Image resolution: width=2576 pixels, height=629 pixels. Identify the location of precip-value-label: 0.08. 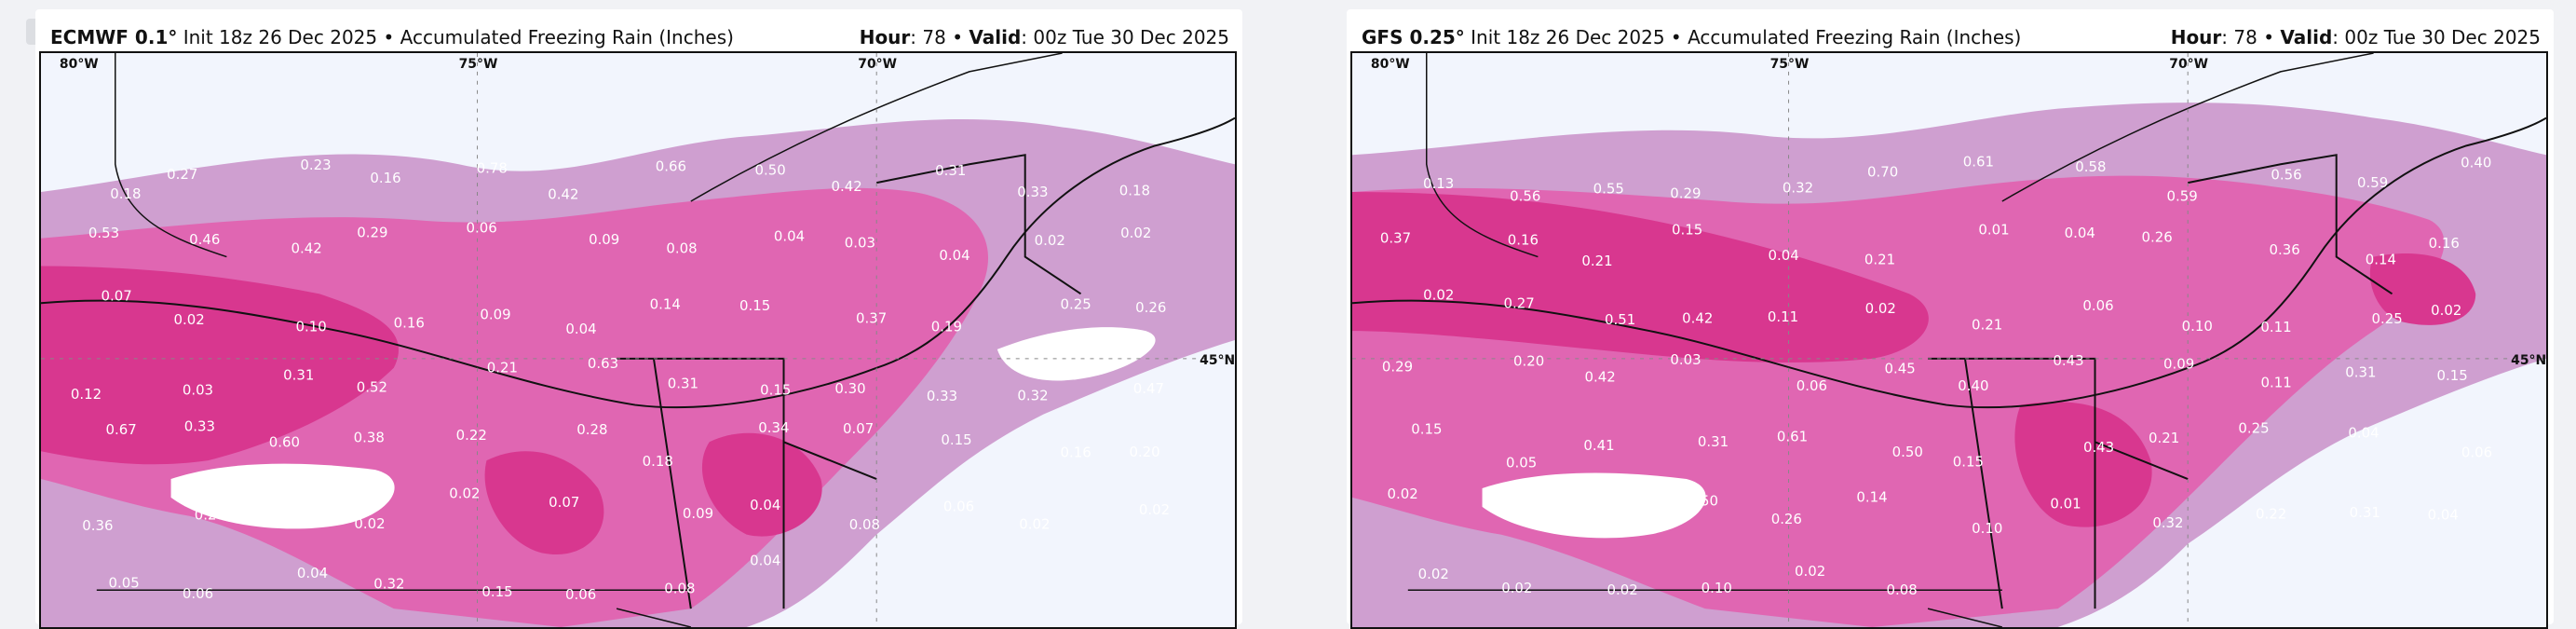
(679, 588).